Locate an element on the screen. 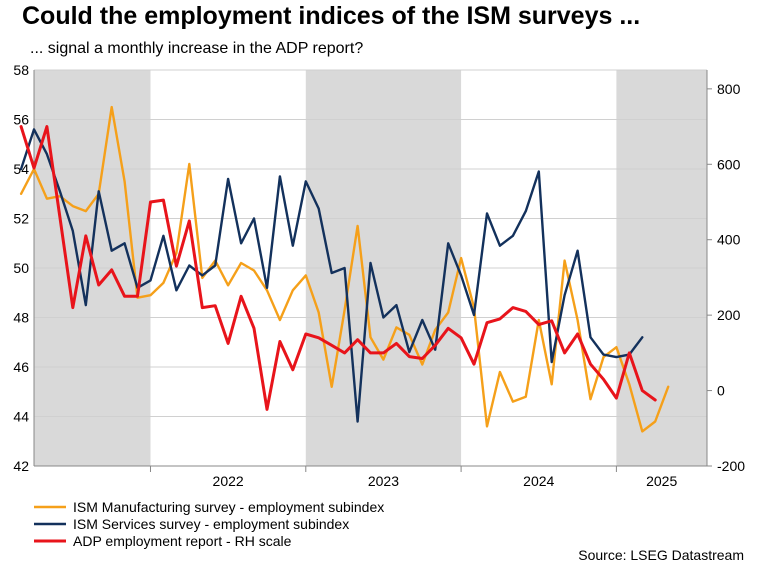 This screenshot has width=758, height=569. x-axis-tick-label: 2024 is located at coordinates (538, 481).